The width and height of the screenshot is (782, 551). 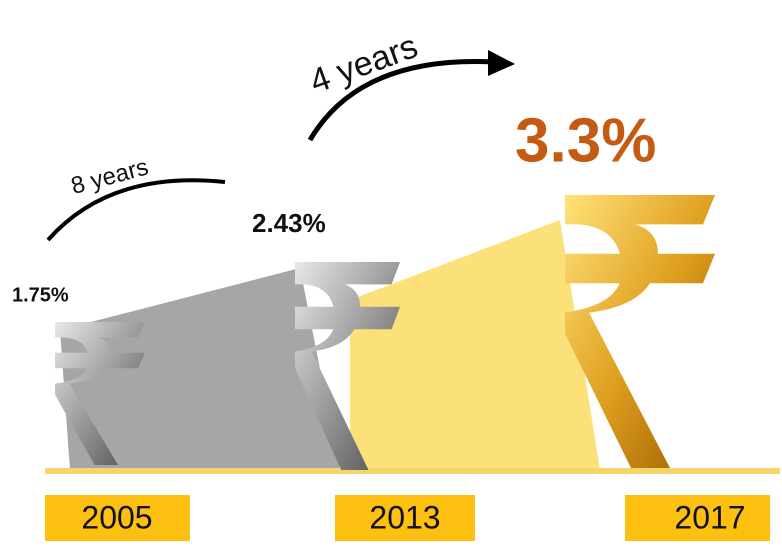 I want to click on rate-label: 1.75%, so click(x=40, y=295).